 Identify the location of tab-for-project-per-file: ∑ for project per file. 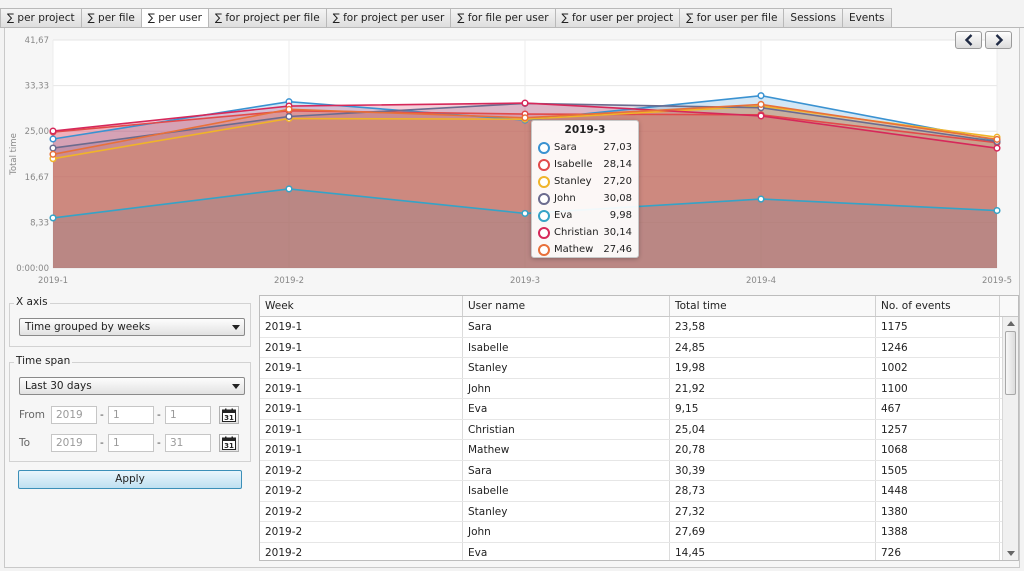
(267, 17).